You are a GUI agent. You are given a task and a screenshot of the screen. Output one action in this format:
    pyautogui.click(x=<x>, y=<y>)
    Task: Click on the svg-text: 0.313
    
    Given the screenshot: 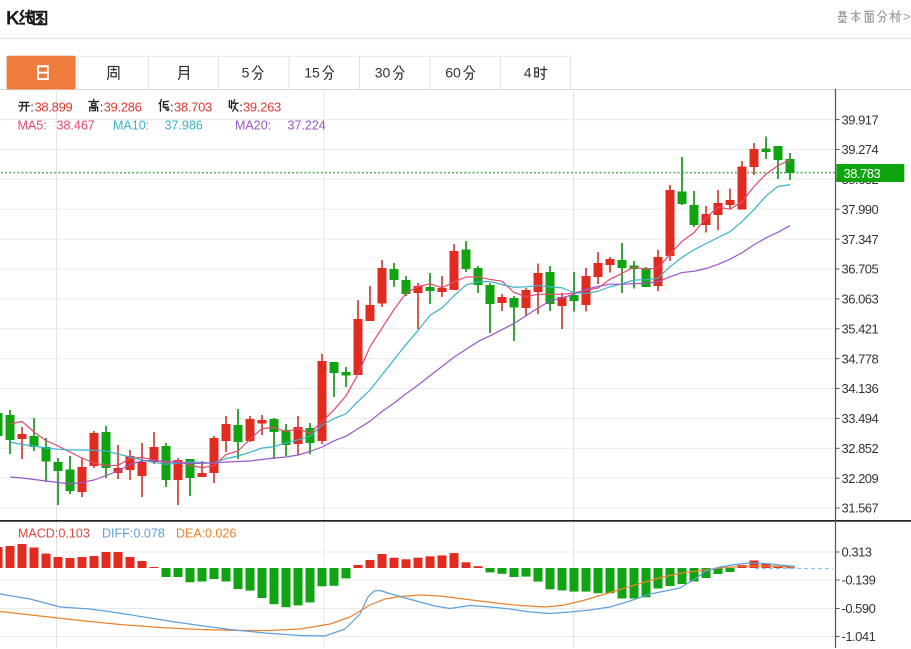 What is the action you would take?
    pyautogui.click(x=857, y=552)
    